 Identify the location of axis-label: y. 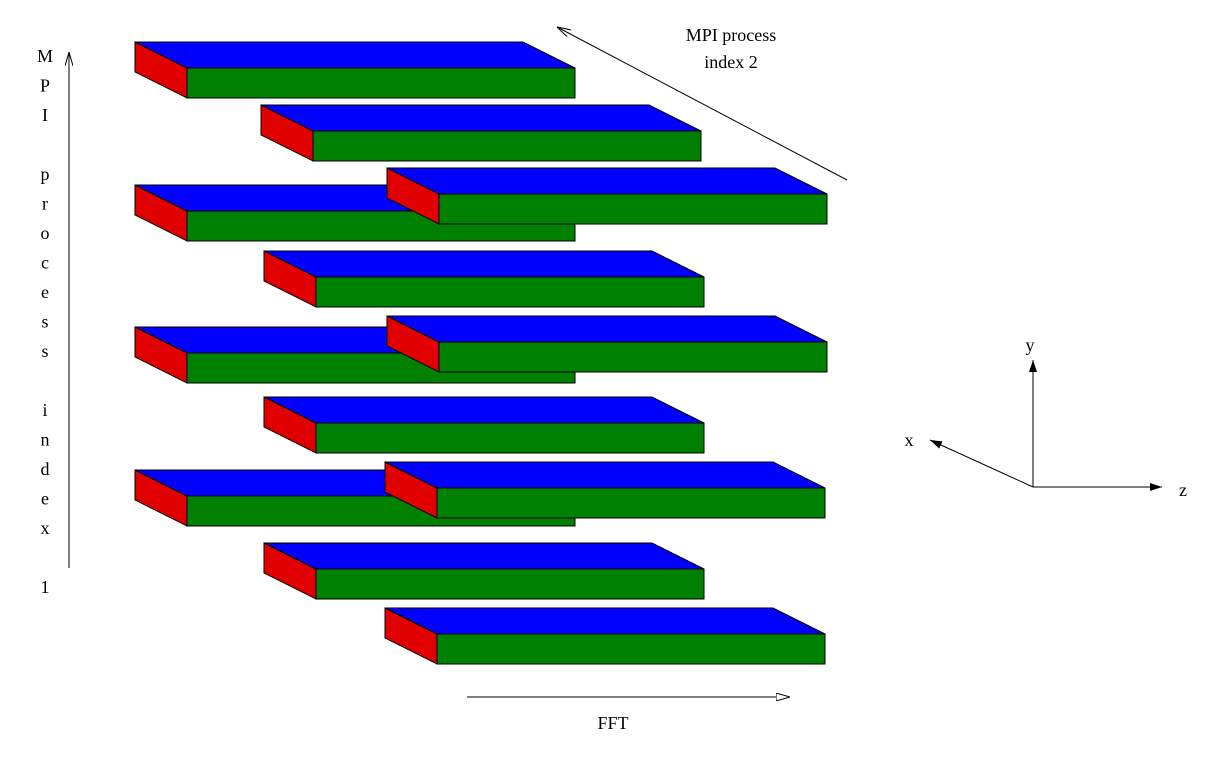
(1030, 345).